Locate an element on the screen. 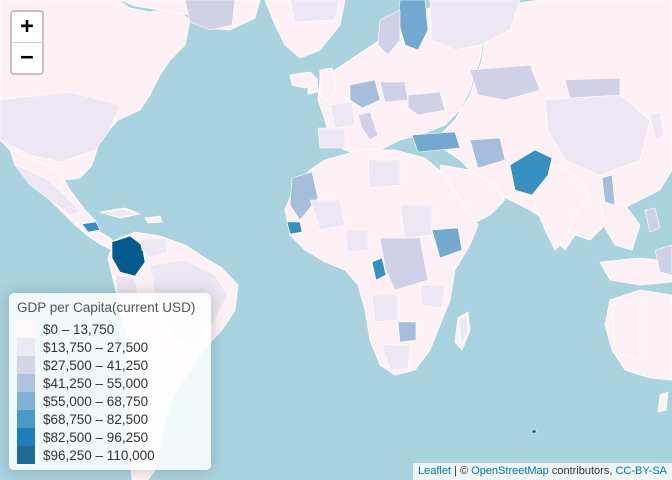 This screenshot has width=672, height=480. region-cuba-fill is located at coordinates (119, 213).